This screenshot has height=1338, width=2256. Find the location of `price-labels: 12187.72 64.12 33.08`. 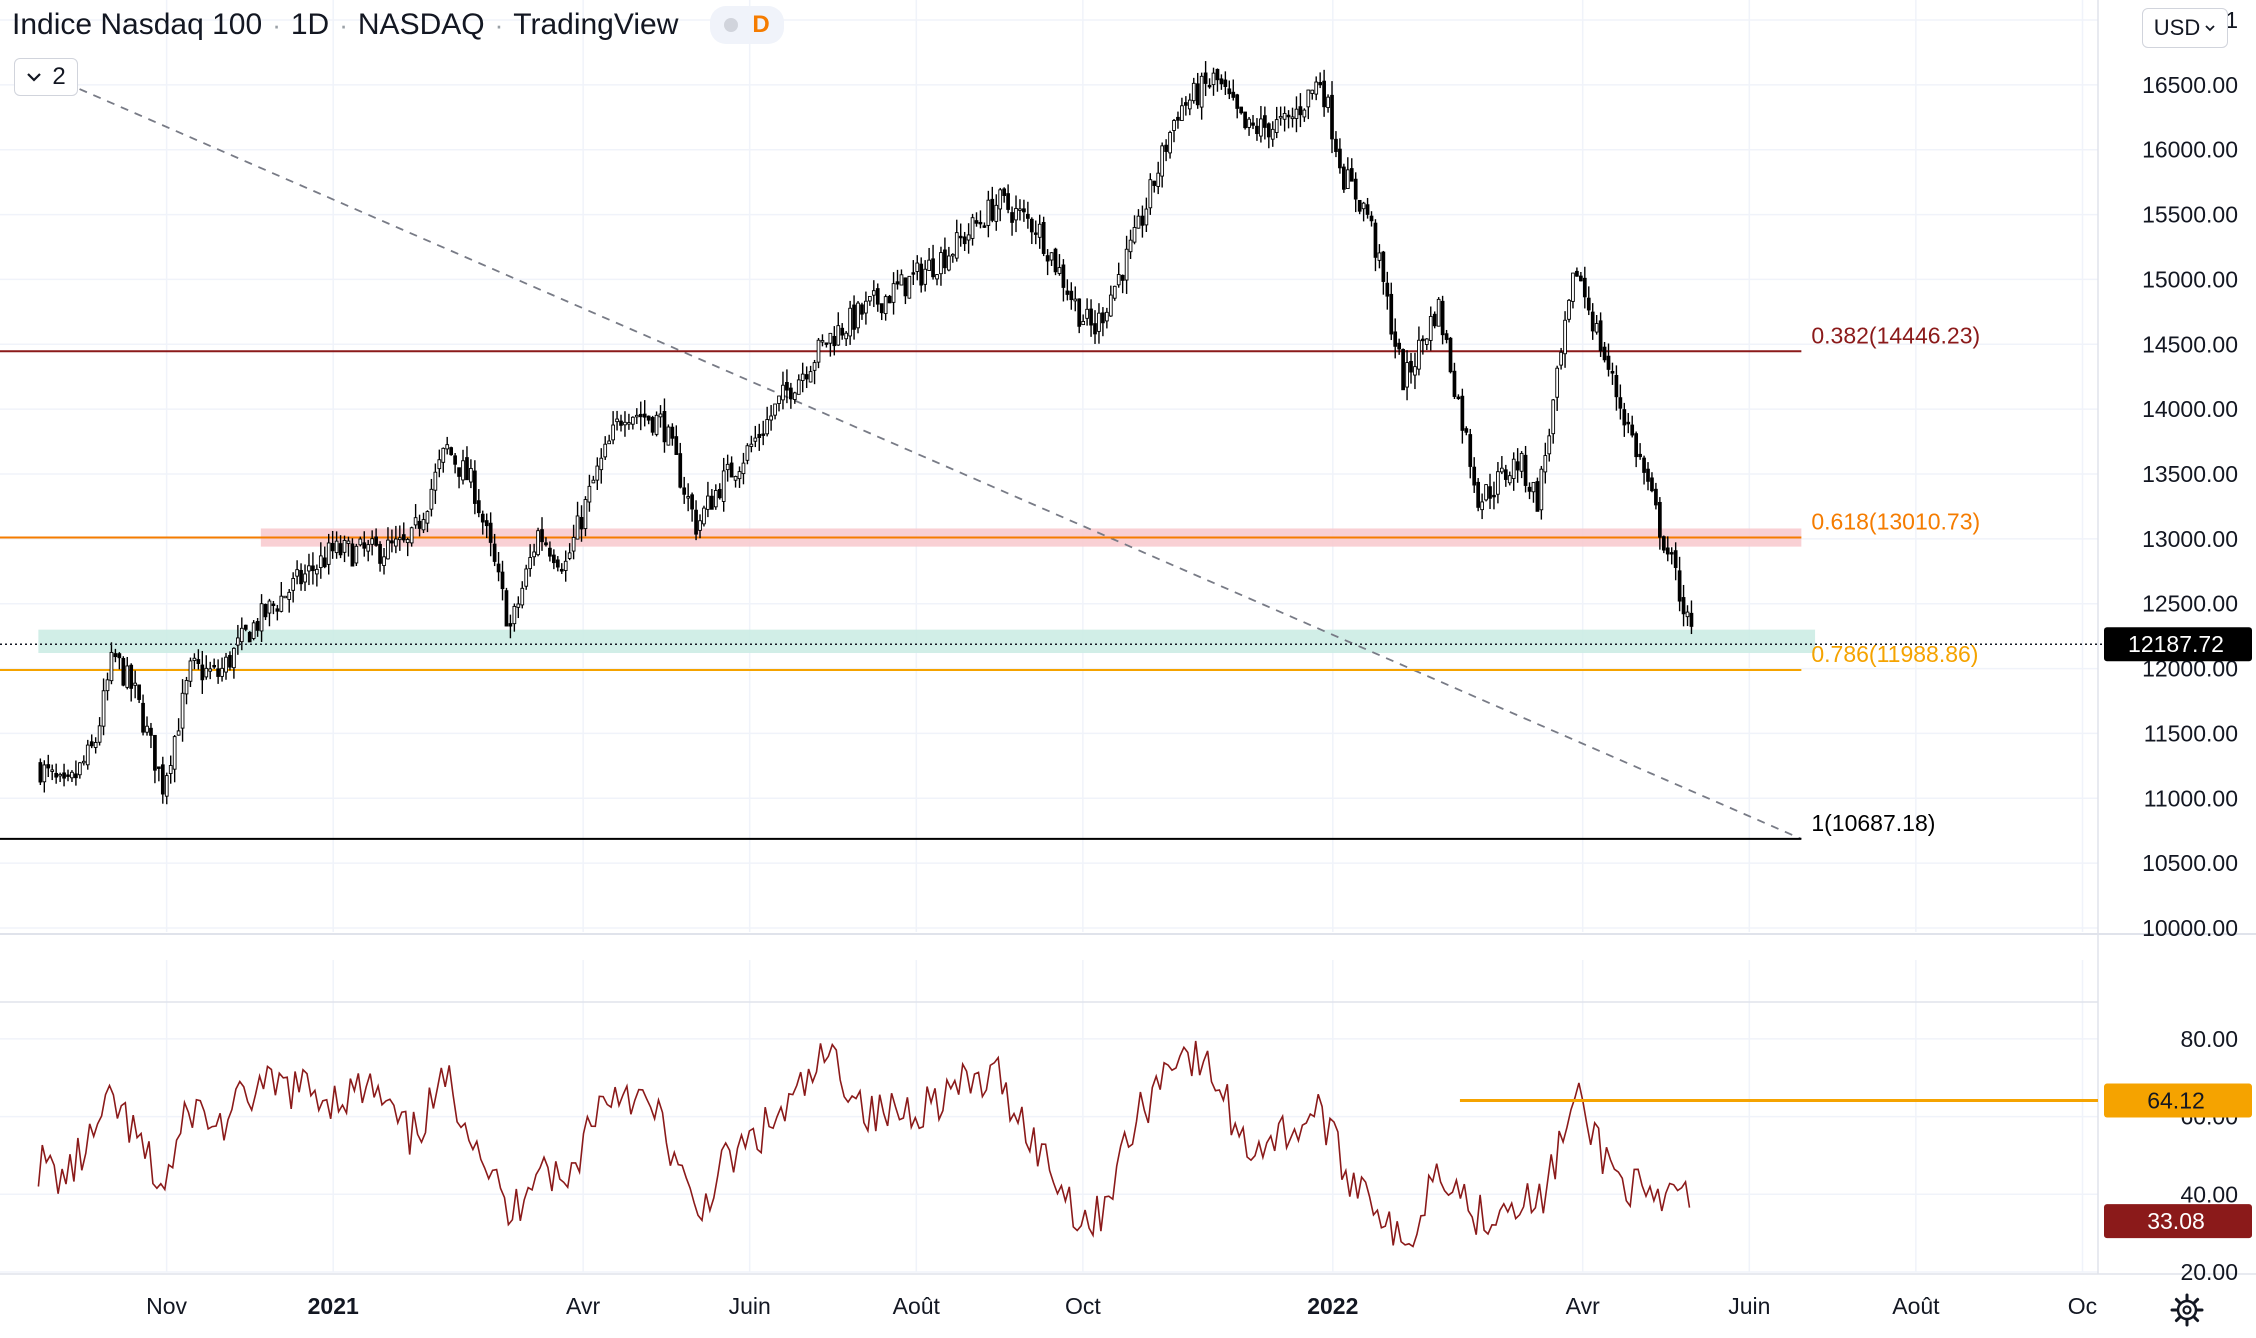

price-labels: 12187.72 64.12 33.08 is located at coordinates (2178, 933).